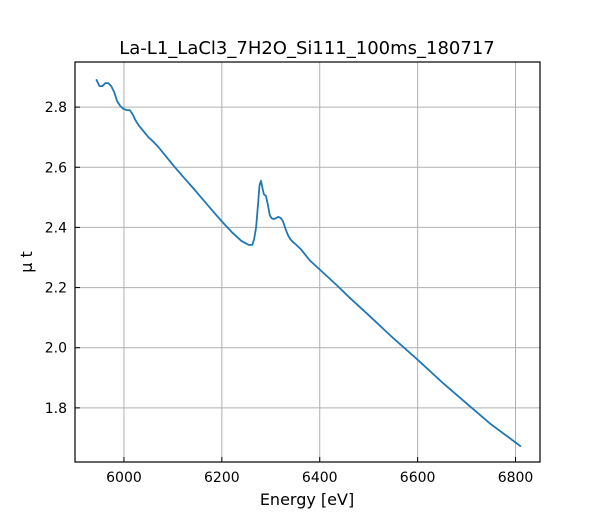  I want to click on y-tick-label: 2.6, so click(56, 168).